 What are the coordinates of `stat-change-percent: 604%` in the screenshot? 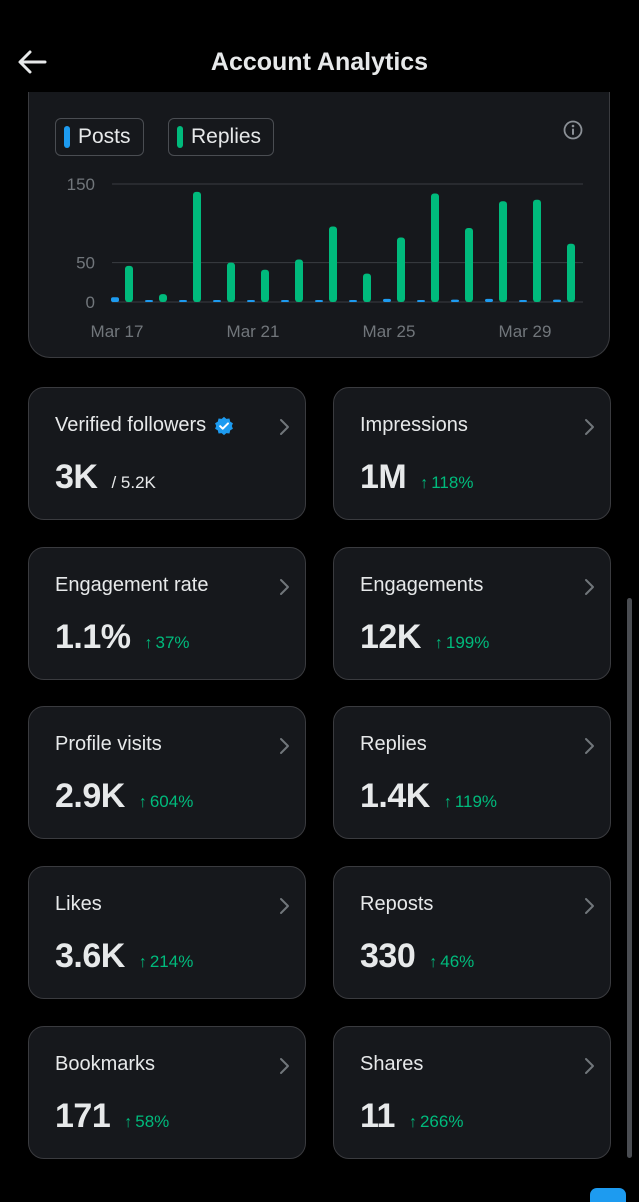 It's located at (171, 801).